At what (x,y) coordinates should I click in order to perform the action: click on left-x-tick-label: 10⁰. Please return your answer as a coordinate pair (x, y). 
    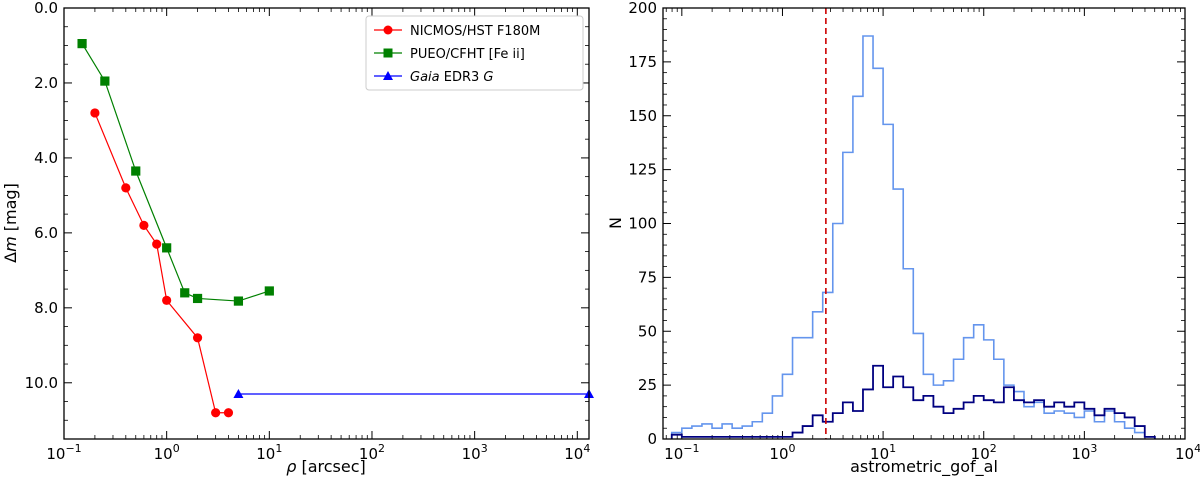
    Looking at the image, I should click on (167, 452).